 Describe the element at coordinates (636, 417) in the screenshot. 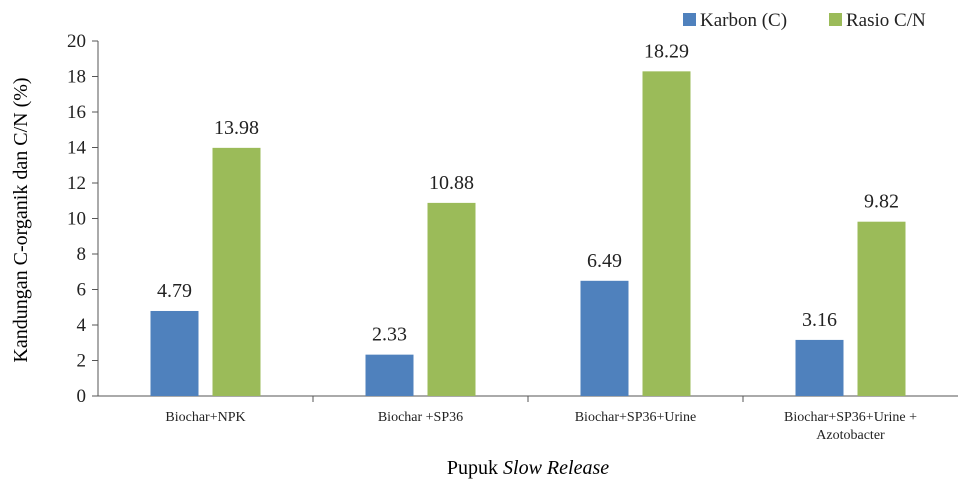

I see `x-category-label: Biochar+SP36+Urine` at that location.